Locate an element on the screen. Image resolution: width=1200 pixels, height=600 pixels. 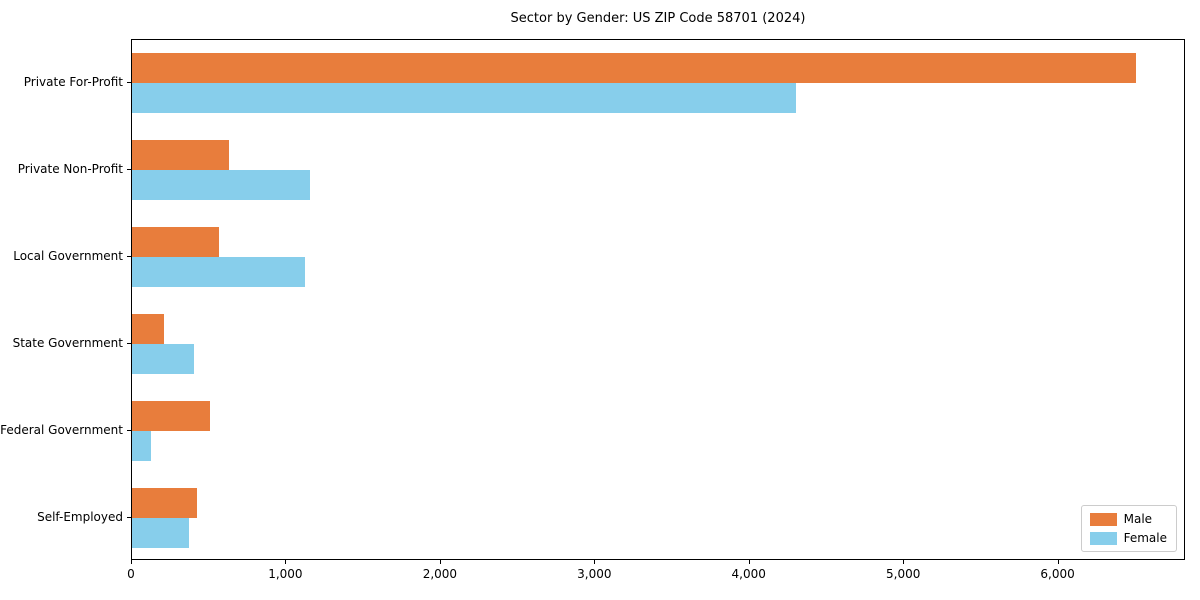
x-tick-label-3000: 3,000 is located at coordinates (594, 574).